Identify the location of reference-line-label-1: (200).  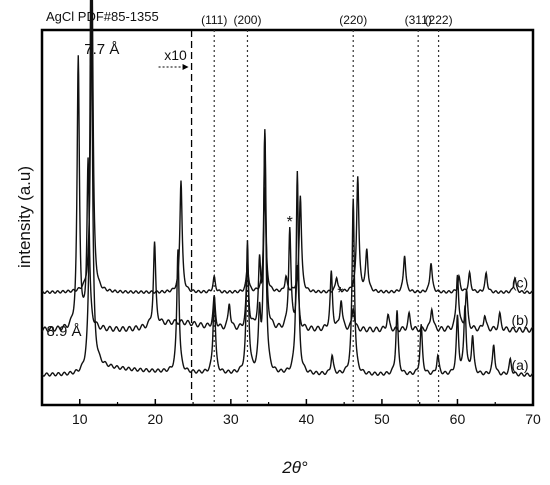
(247, 20).